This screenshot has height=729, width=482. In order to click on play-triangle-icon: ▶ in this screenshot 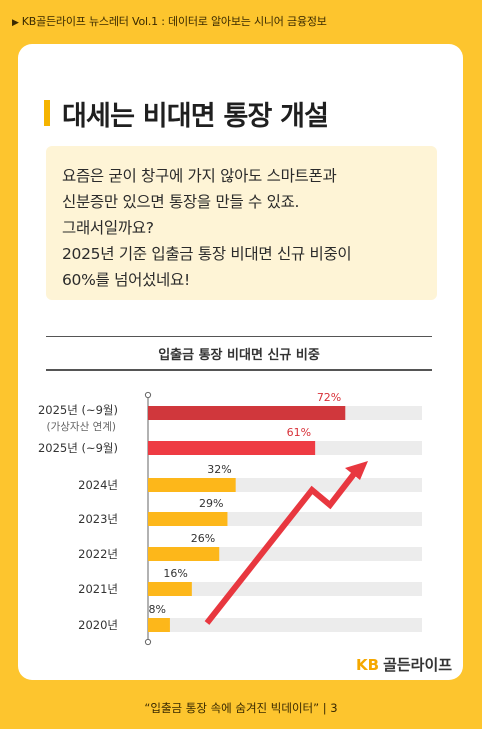, I will do `click(15, 23)`.